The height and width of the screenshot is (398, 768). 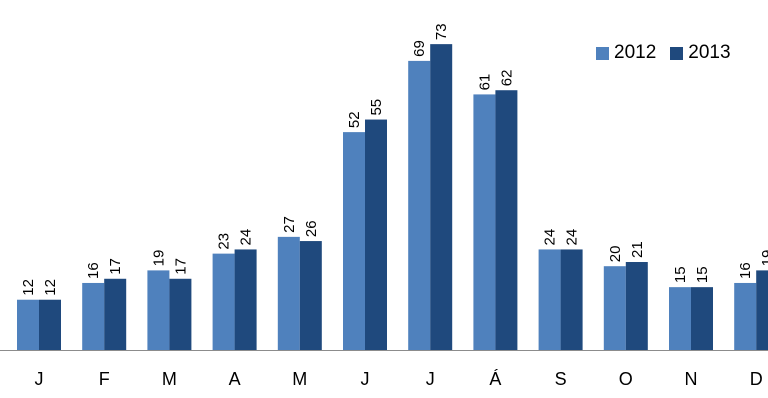 I want to click on data-label-2012-10: 20, so click(x=615, y=254).